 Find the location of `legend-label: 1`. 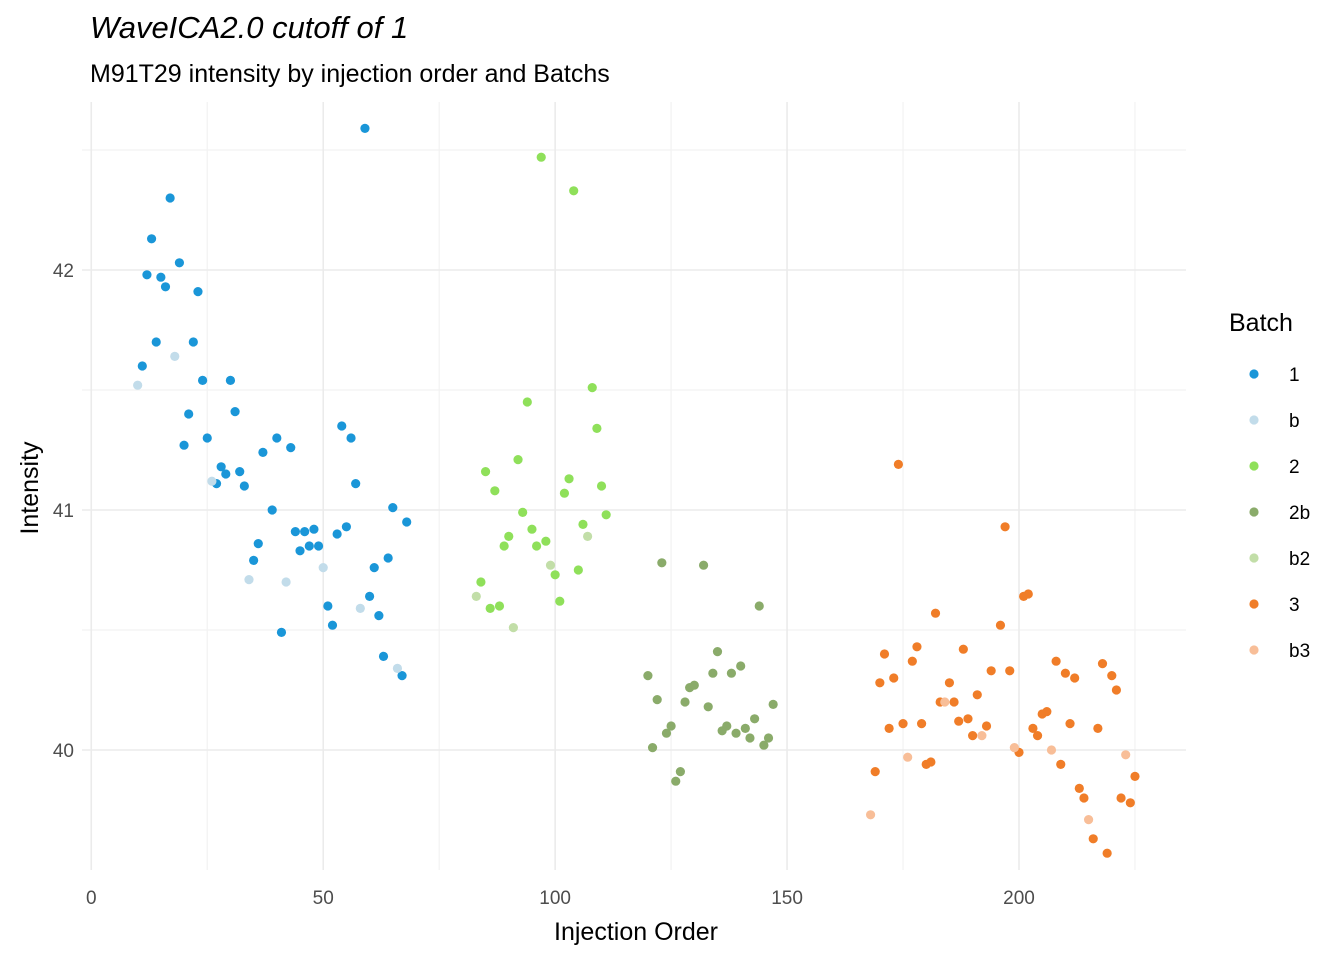

legend-label: 1 is located at coordinates (1294, 375).